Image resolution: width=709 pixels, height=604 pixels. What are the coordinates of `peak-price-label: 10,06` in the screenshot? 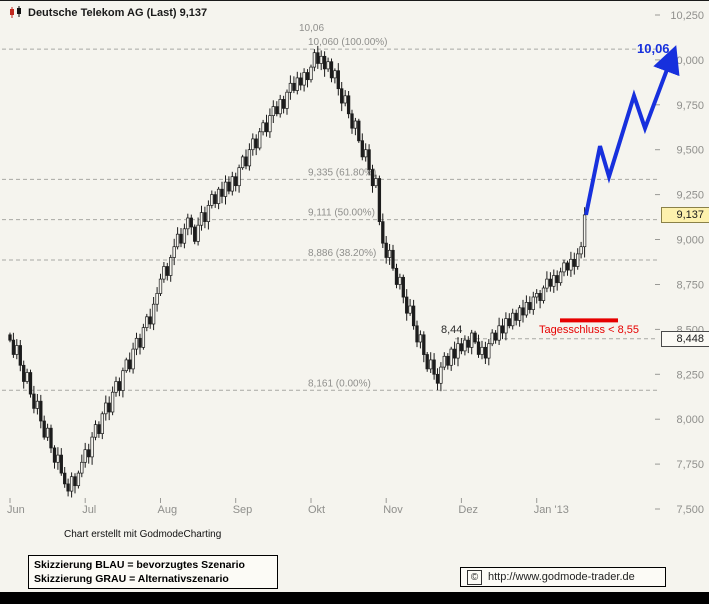 It's located at (312, 29).